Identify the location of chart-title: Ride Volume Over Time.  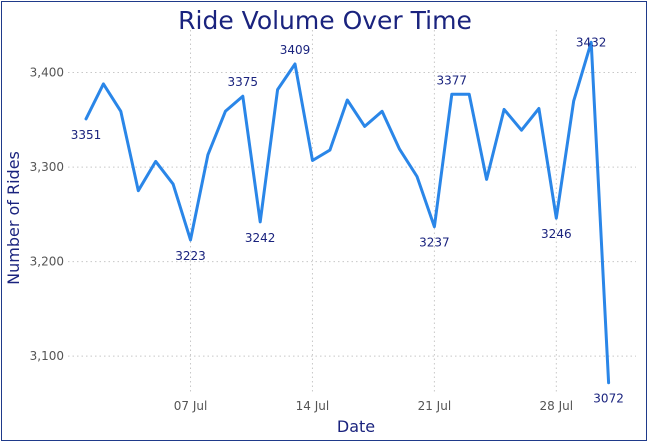
(325, 20).